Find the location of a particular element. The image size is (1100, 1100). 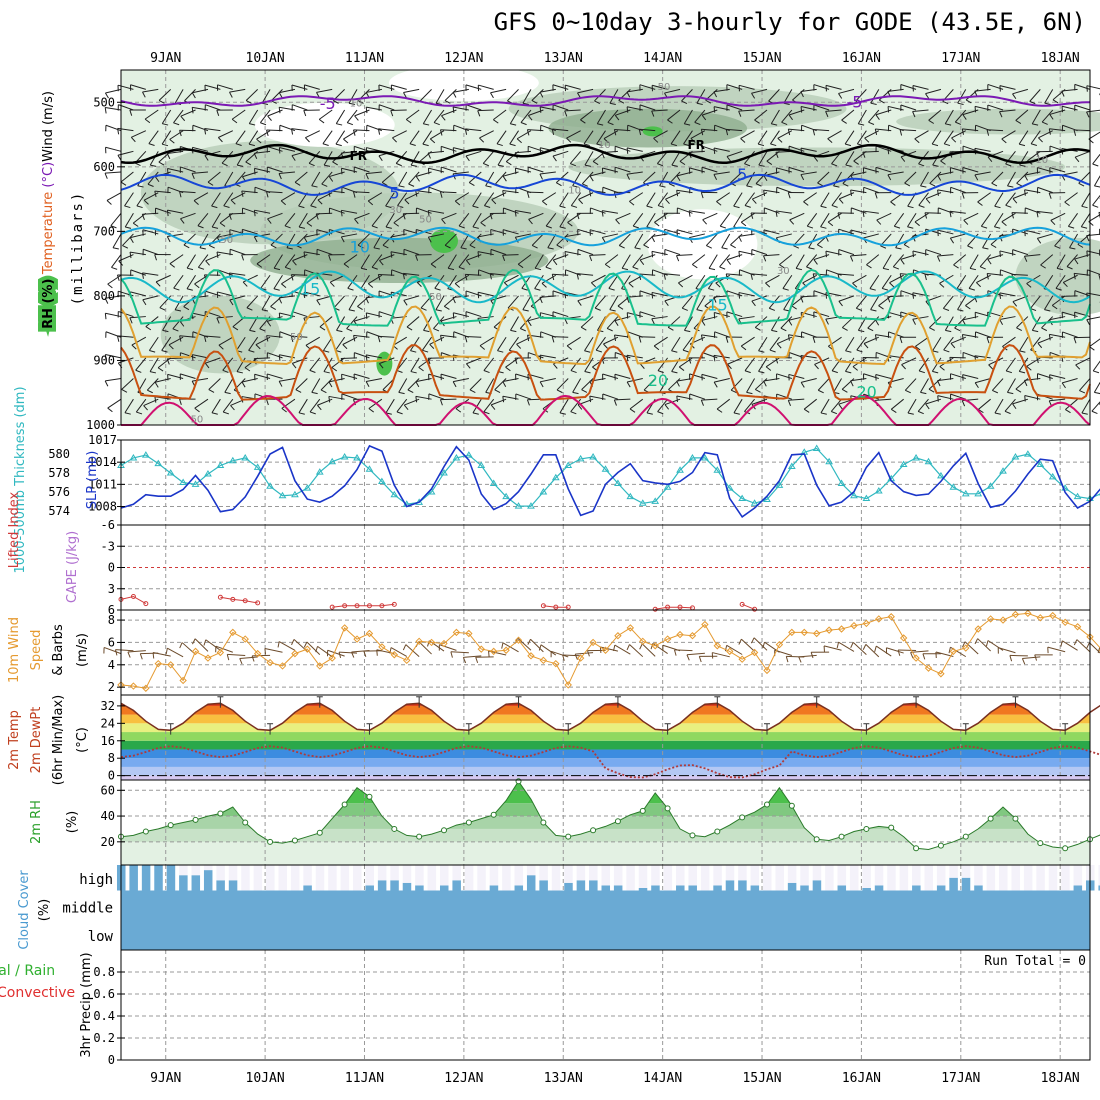

y-tick-label: 8 is located at coordinates (111, 758).